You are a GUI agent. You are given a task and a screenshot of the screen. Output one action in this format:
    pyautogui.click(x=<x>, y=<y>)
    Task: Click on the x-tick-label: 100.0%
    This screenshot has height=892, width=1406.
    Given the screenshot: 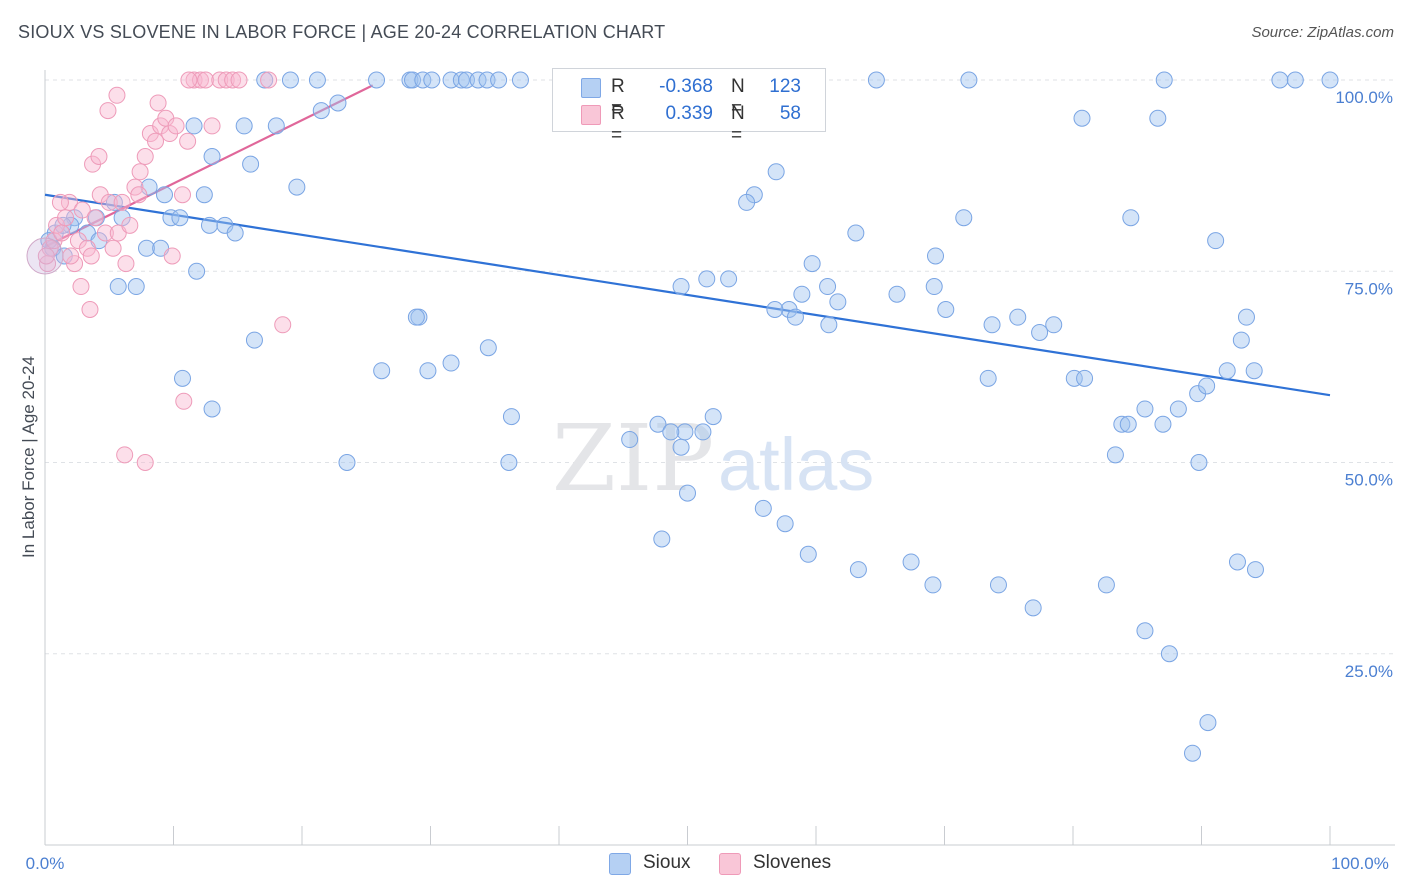 What is the action you would take?
    pyautogui.click(x=1360, y=863)
    